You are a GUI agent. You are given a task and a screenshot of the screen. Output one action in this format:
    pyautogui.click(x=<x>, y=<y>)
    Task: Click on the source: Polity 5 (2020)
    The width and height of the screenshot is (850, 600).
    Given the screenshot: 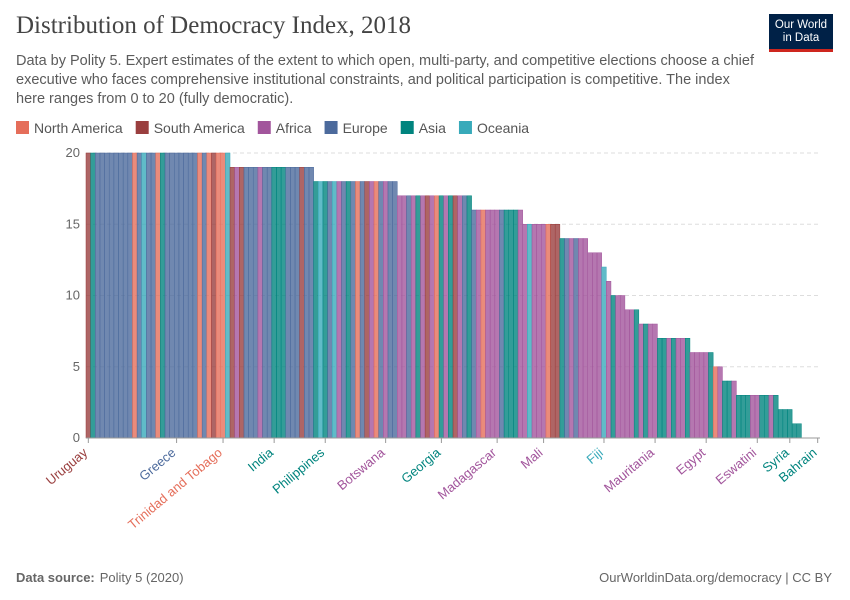 What is the action you would take?
    pyautogui.click(x=142, y=577)
    